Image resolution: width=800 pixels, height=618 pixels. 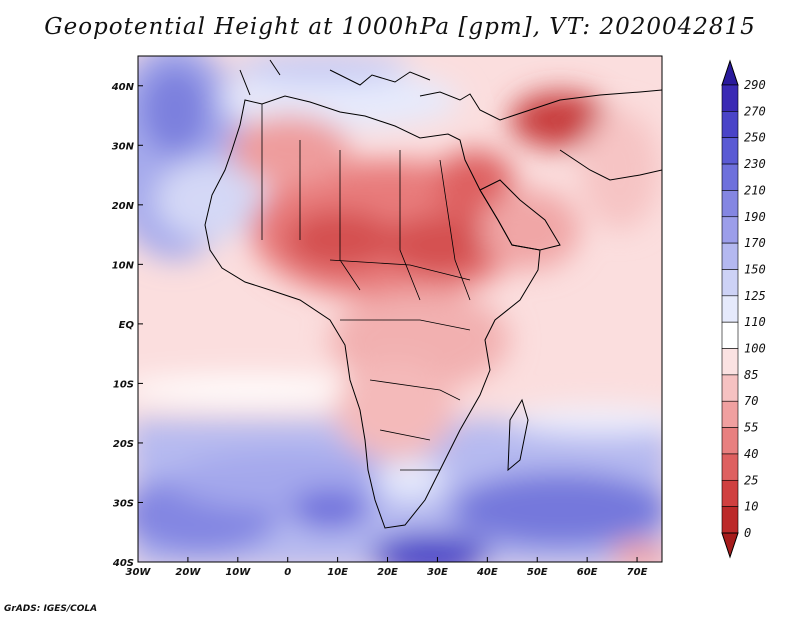 I want to click on colorbar-label: 190, so click(x=755, y=217).